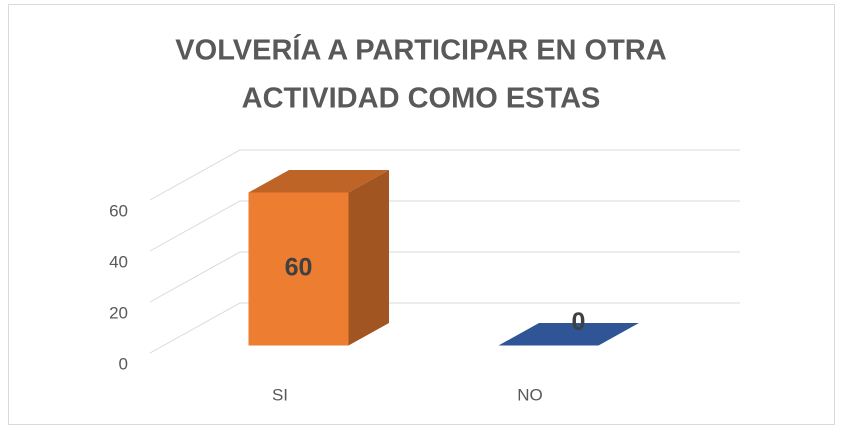  Describe the element at coordinates (530, 394) in the screenshot. I see `x-tick-label: NO` at that location.